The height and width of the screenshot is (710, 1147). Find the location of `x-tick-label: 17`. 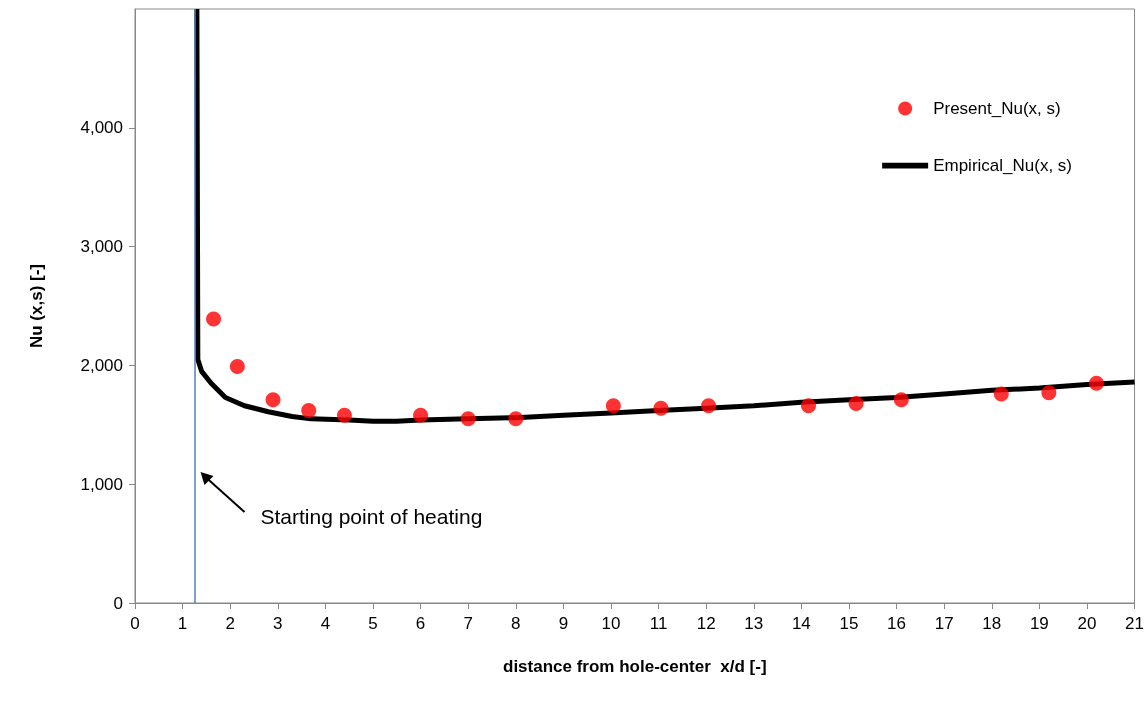

x-tick-label: 17 is located at coordinates (944, 623).